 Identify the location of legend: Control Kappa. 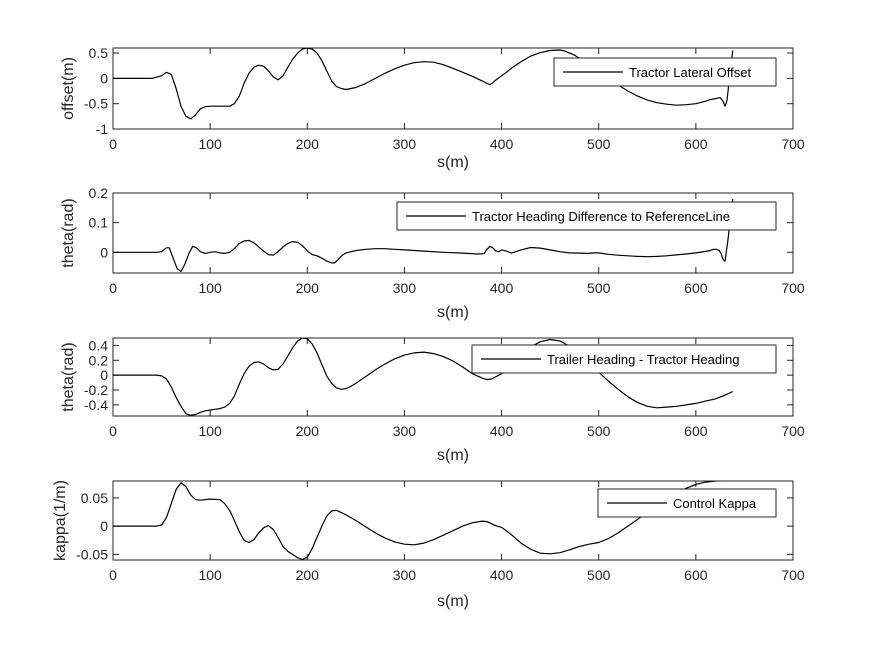
(687, 503).